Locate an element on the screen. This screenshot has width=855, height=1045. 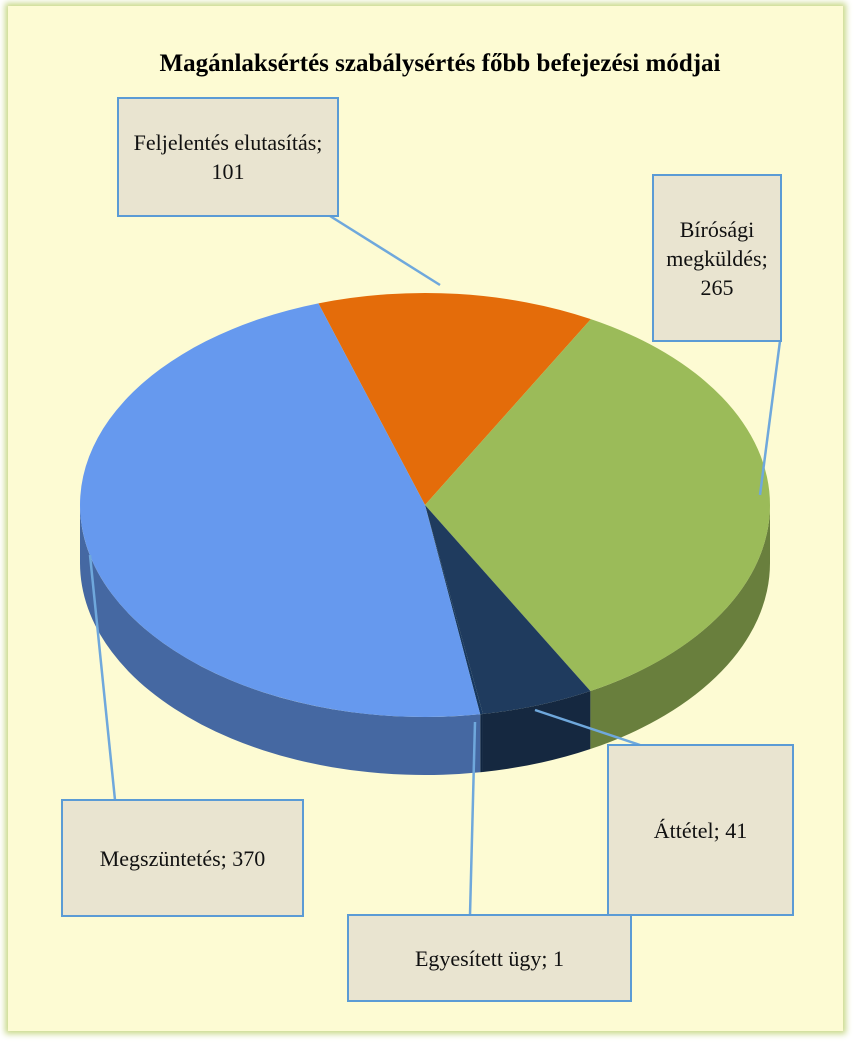
data-label: Megszüntetés; 370 is located at coordinates (182, 858).